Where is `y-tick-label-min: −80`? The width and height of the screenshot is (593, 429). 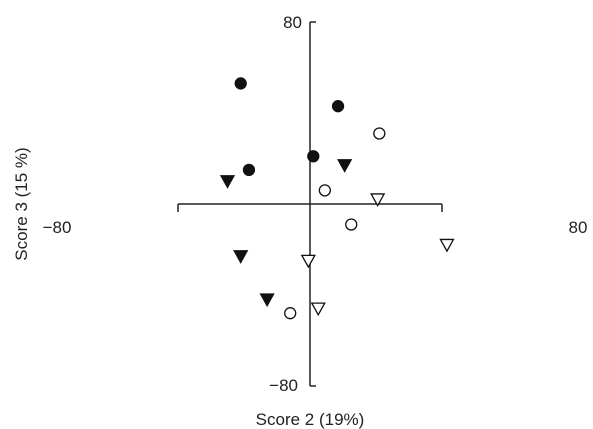 y-tick-label-min: −80 is located at coordinates (283, 385).